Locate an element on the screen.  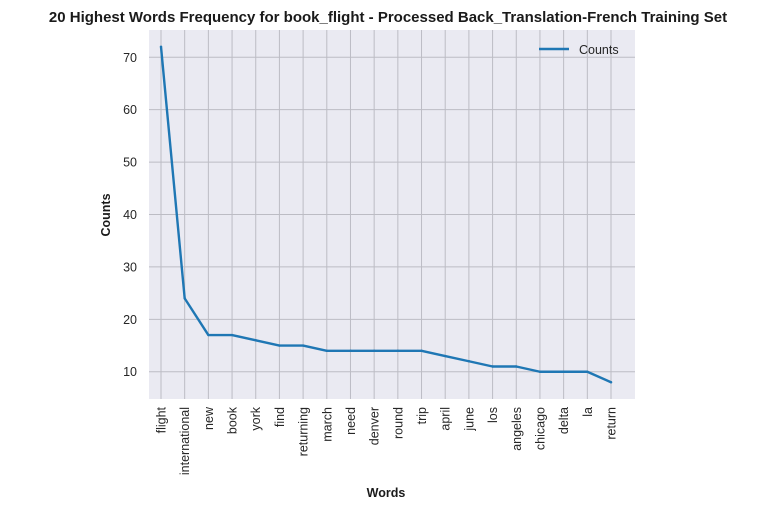
data-point-returning is located at coordinates (303, 345).